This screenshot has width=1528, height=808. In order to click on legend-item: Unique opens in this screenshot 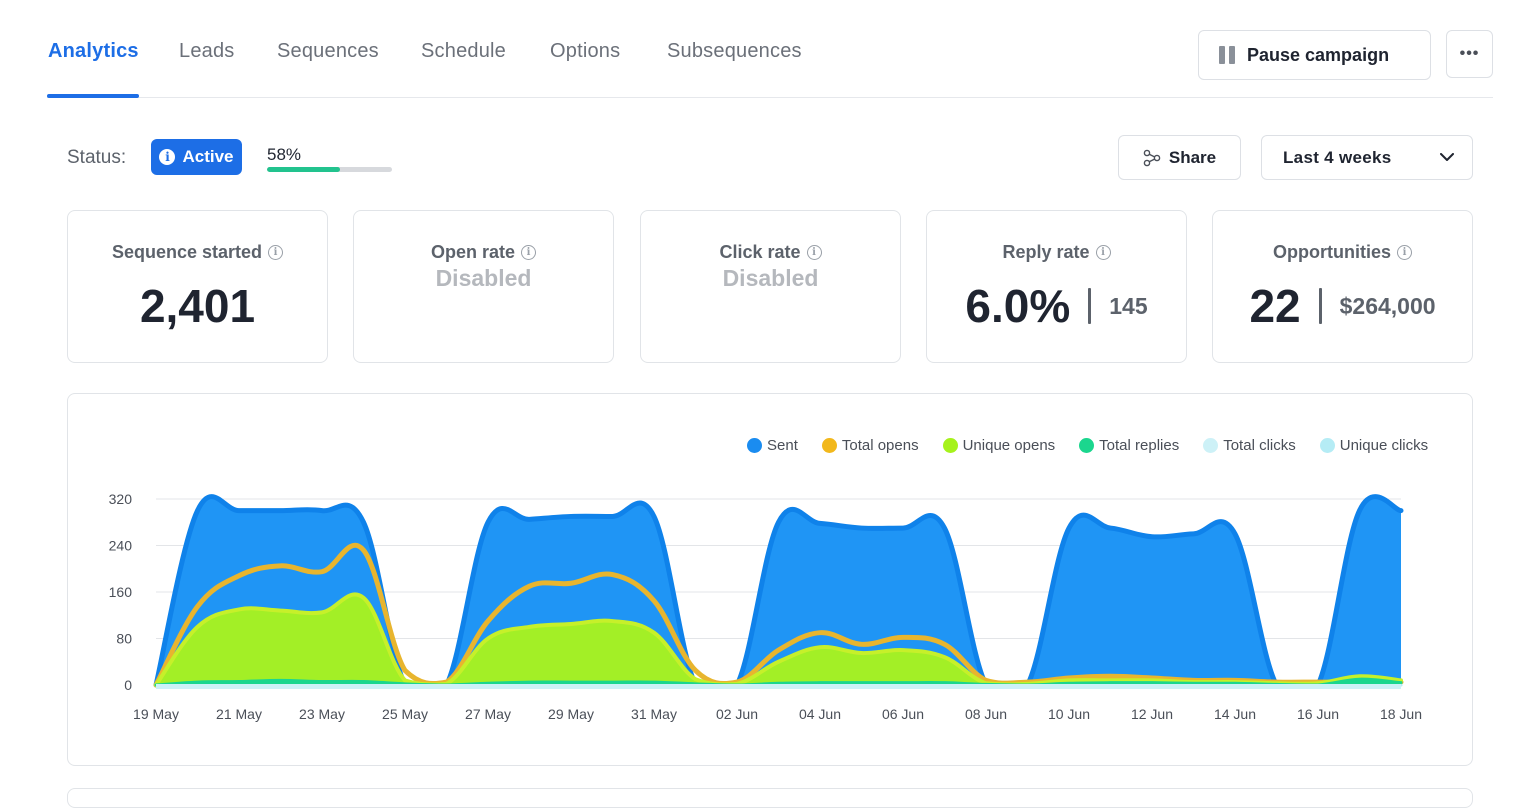, I will do `click(999, 445)`.